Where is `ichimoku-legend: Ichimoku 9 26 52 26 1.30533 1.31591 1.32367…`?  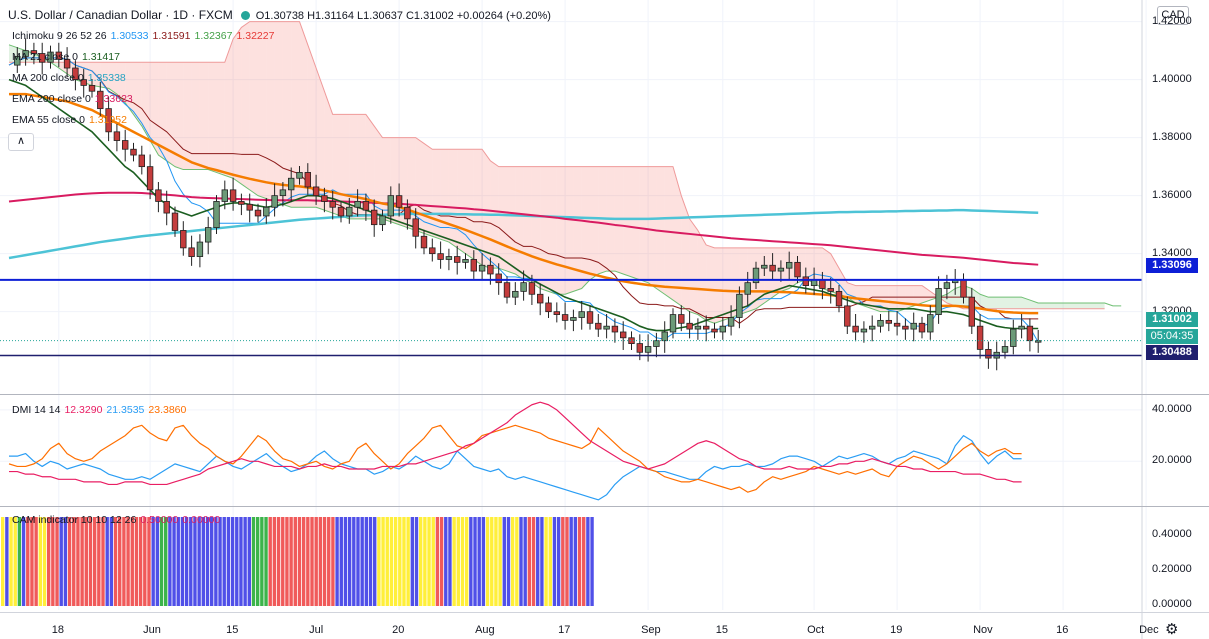
ichimoku-legend: Ichimoku 9 26 52 26 1.30533 1.31591 1.32367… is located at coordinates (143, 36).